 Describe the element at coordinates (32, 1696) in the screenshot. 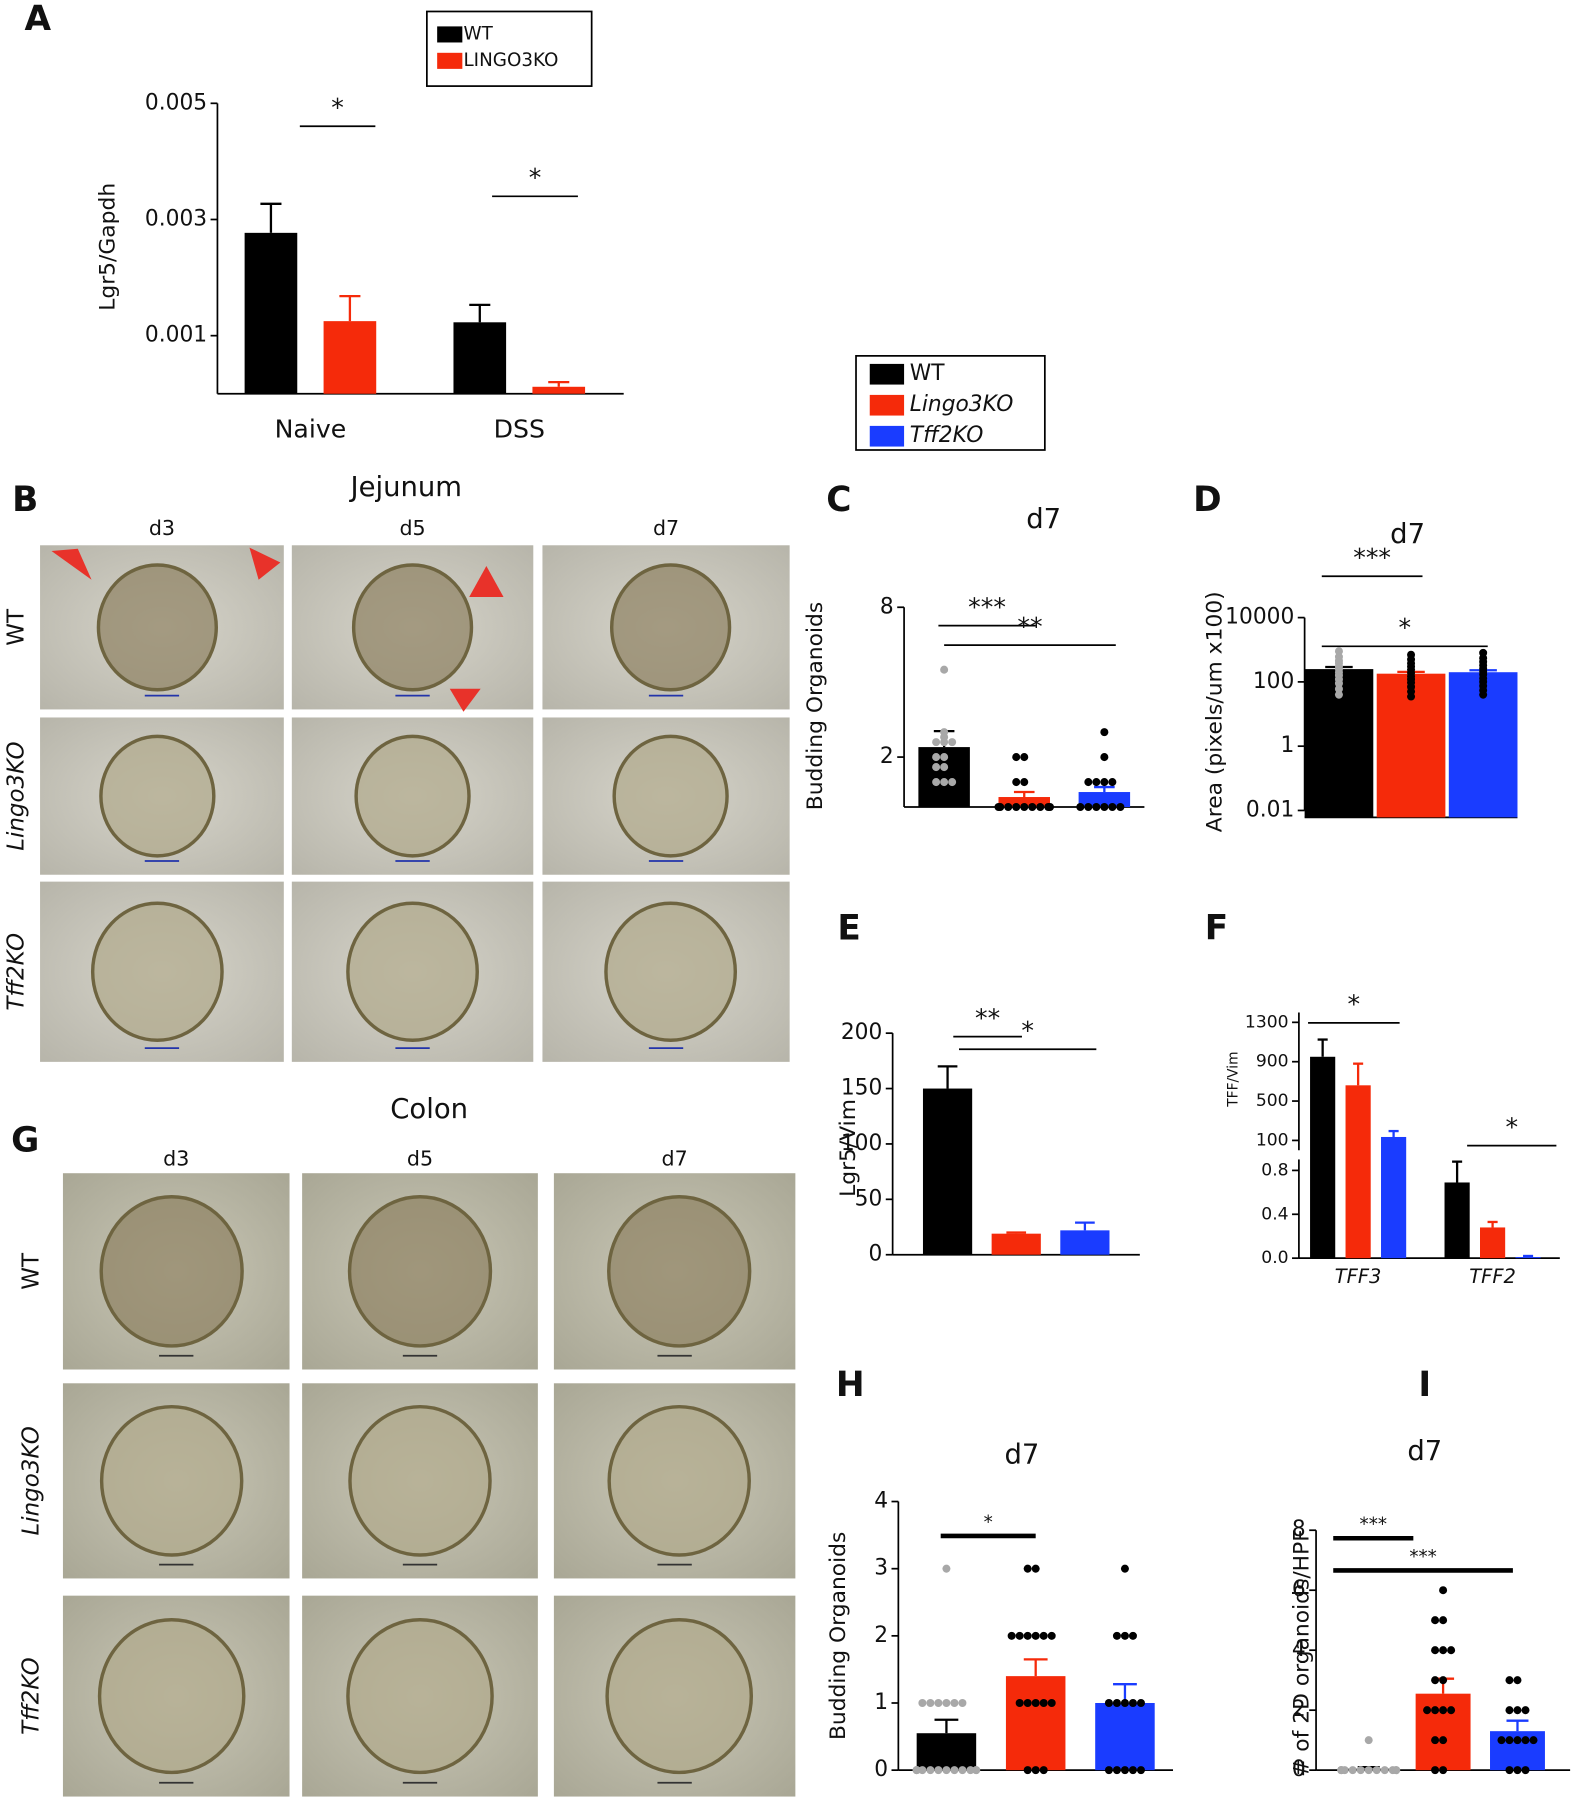

I see `row-label: Tff2KO` at that location.